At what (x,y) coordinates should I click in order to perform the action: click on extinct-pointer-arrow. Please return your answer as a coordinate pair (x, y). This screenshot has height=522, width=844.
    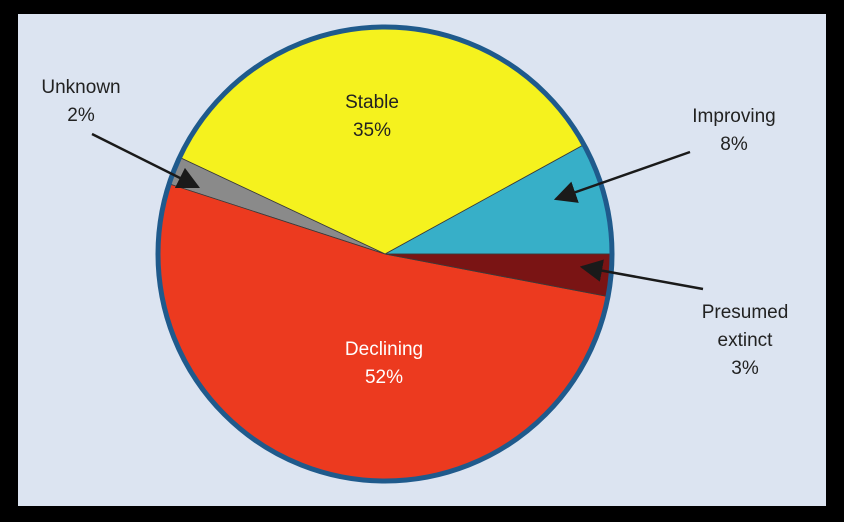
    Looking at the image, I should click on (641, 275).